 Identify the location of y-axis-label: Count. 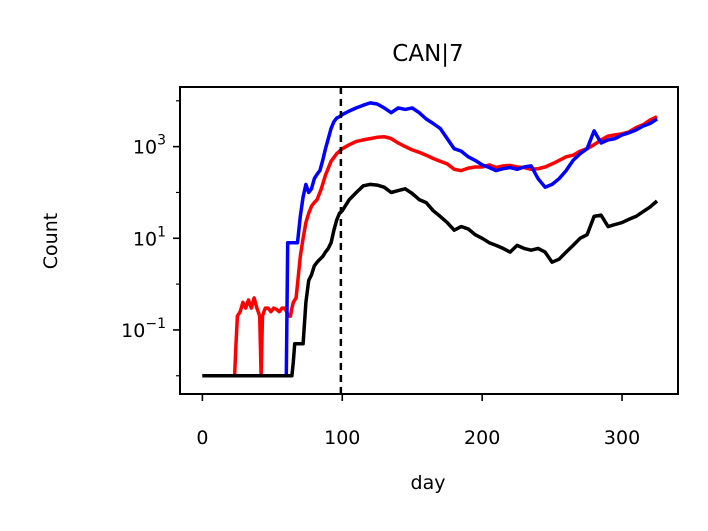
(51, 241).